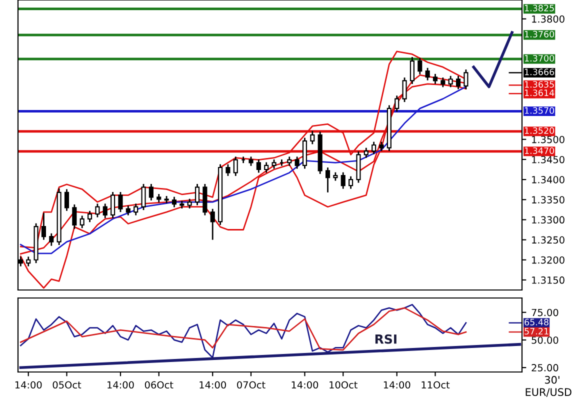  What do you see at coordinates (536, 322) in the screenshot?
I see `annotation: 65.48` at bounding box center [536, 322].